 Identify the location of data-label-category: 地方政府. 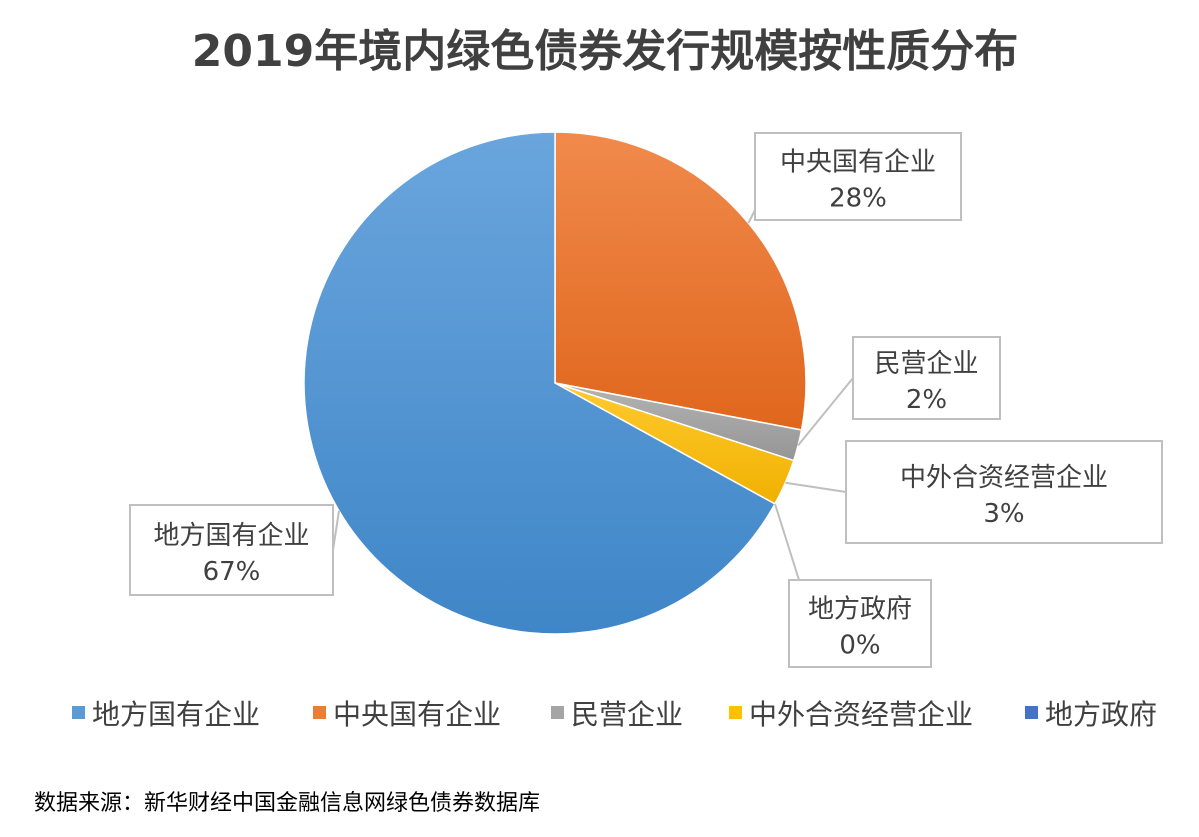
(860, 610).